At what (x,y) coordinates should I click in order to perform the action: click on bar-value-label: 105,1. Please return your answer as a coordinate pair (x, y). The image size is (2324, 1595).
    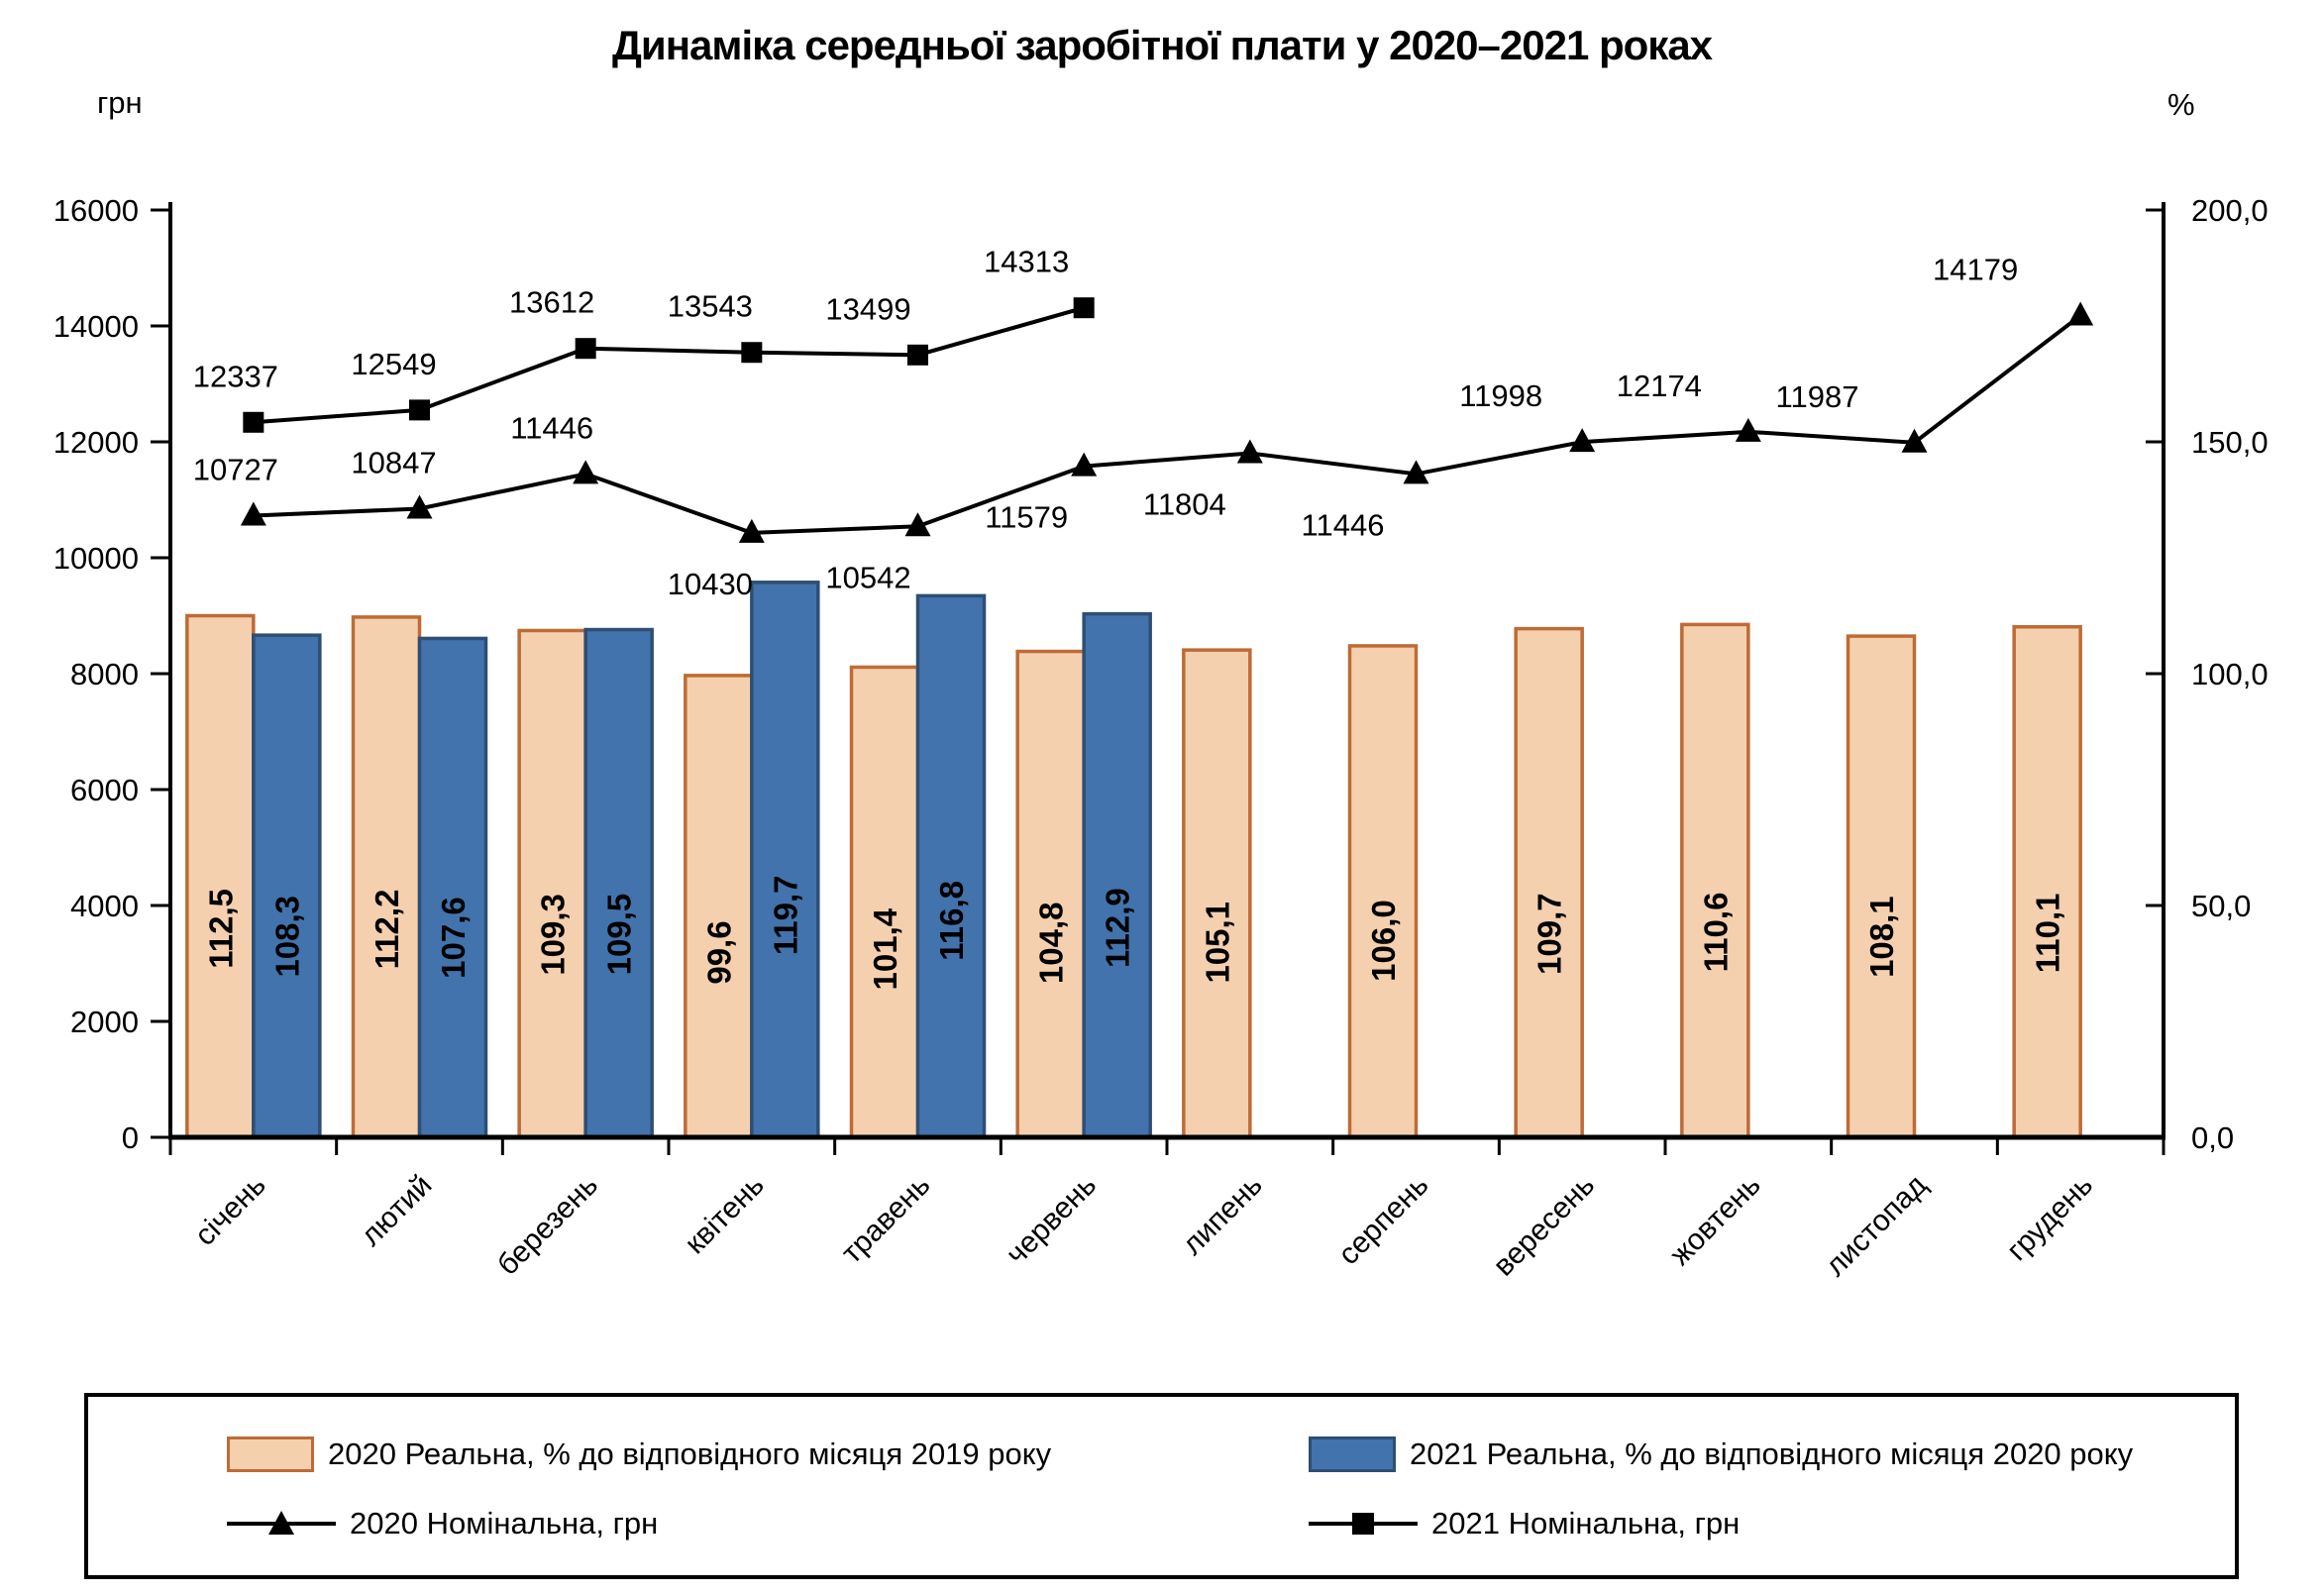
    Looking at the image, I should click on (1217, 943).